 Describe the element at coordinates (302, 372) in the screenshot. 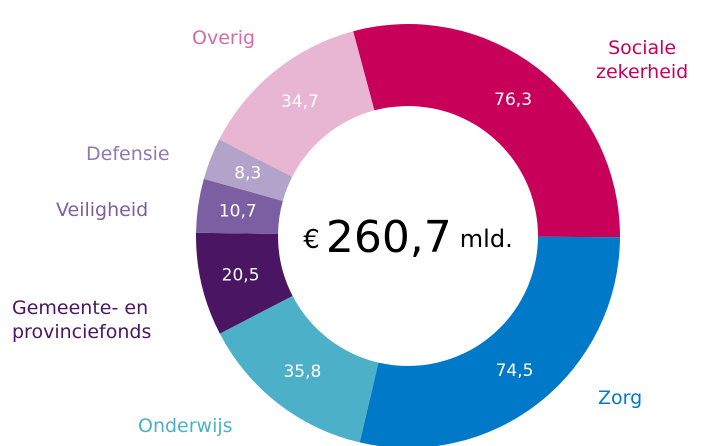

I see `value-label: 35,8` at that location.